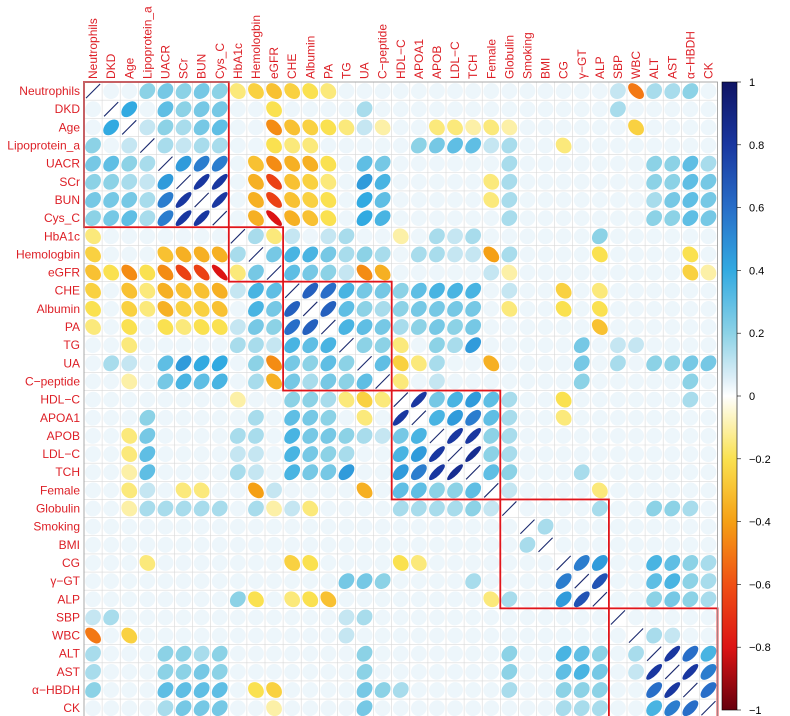 This screenshot has height=716, width=790. I want to click on column-label-34: α−HBDH, so click(690, 55).